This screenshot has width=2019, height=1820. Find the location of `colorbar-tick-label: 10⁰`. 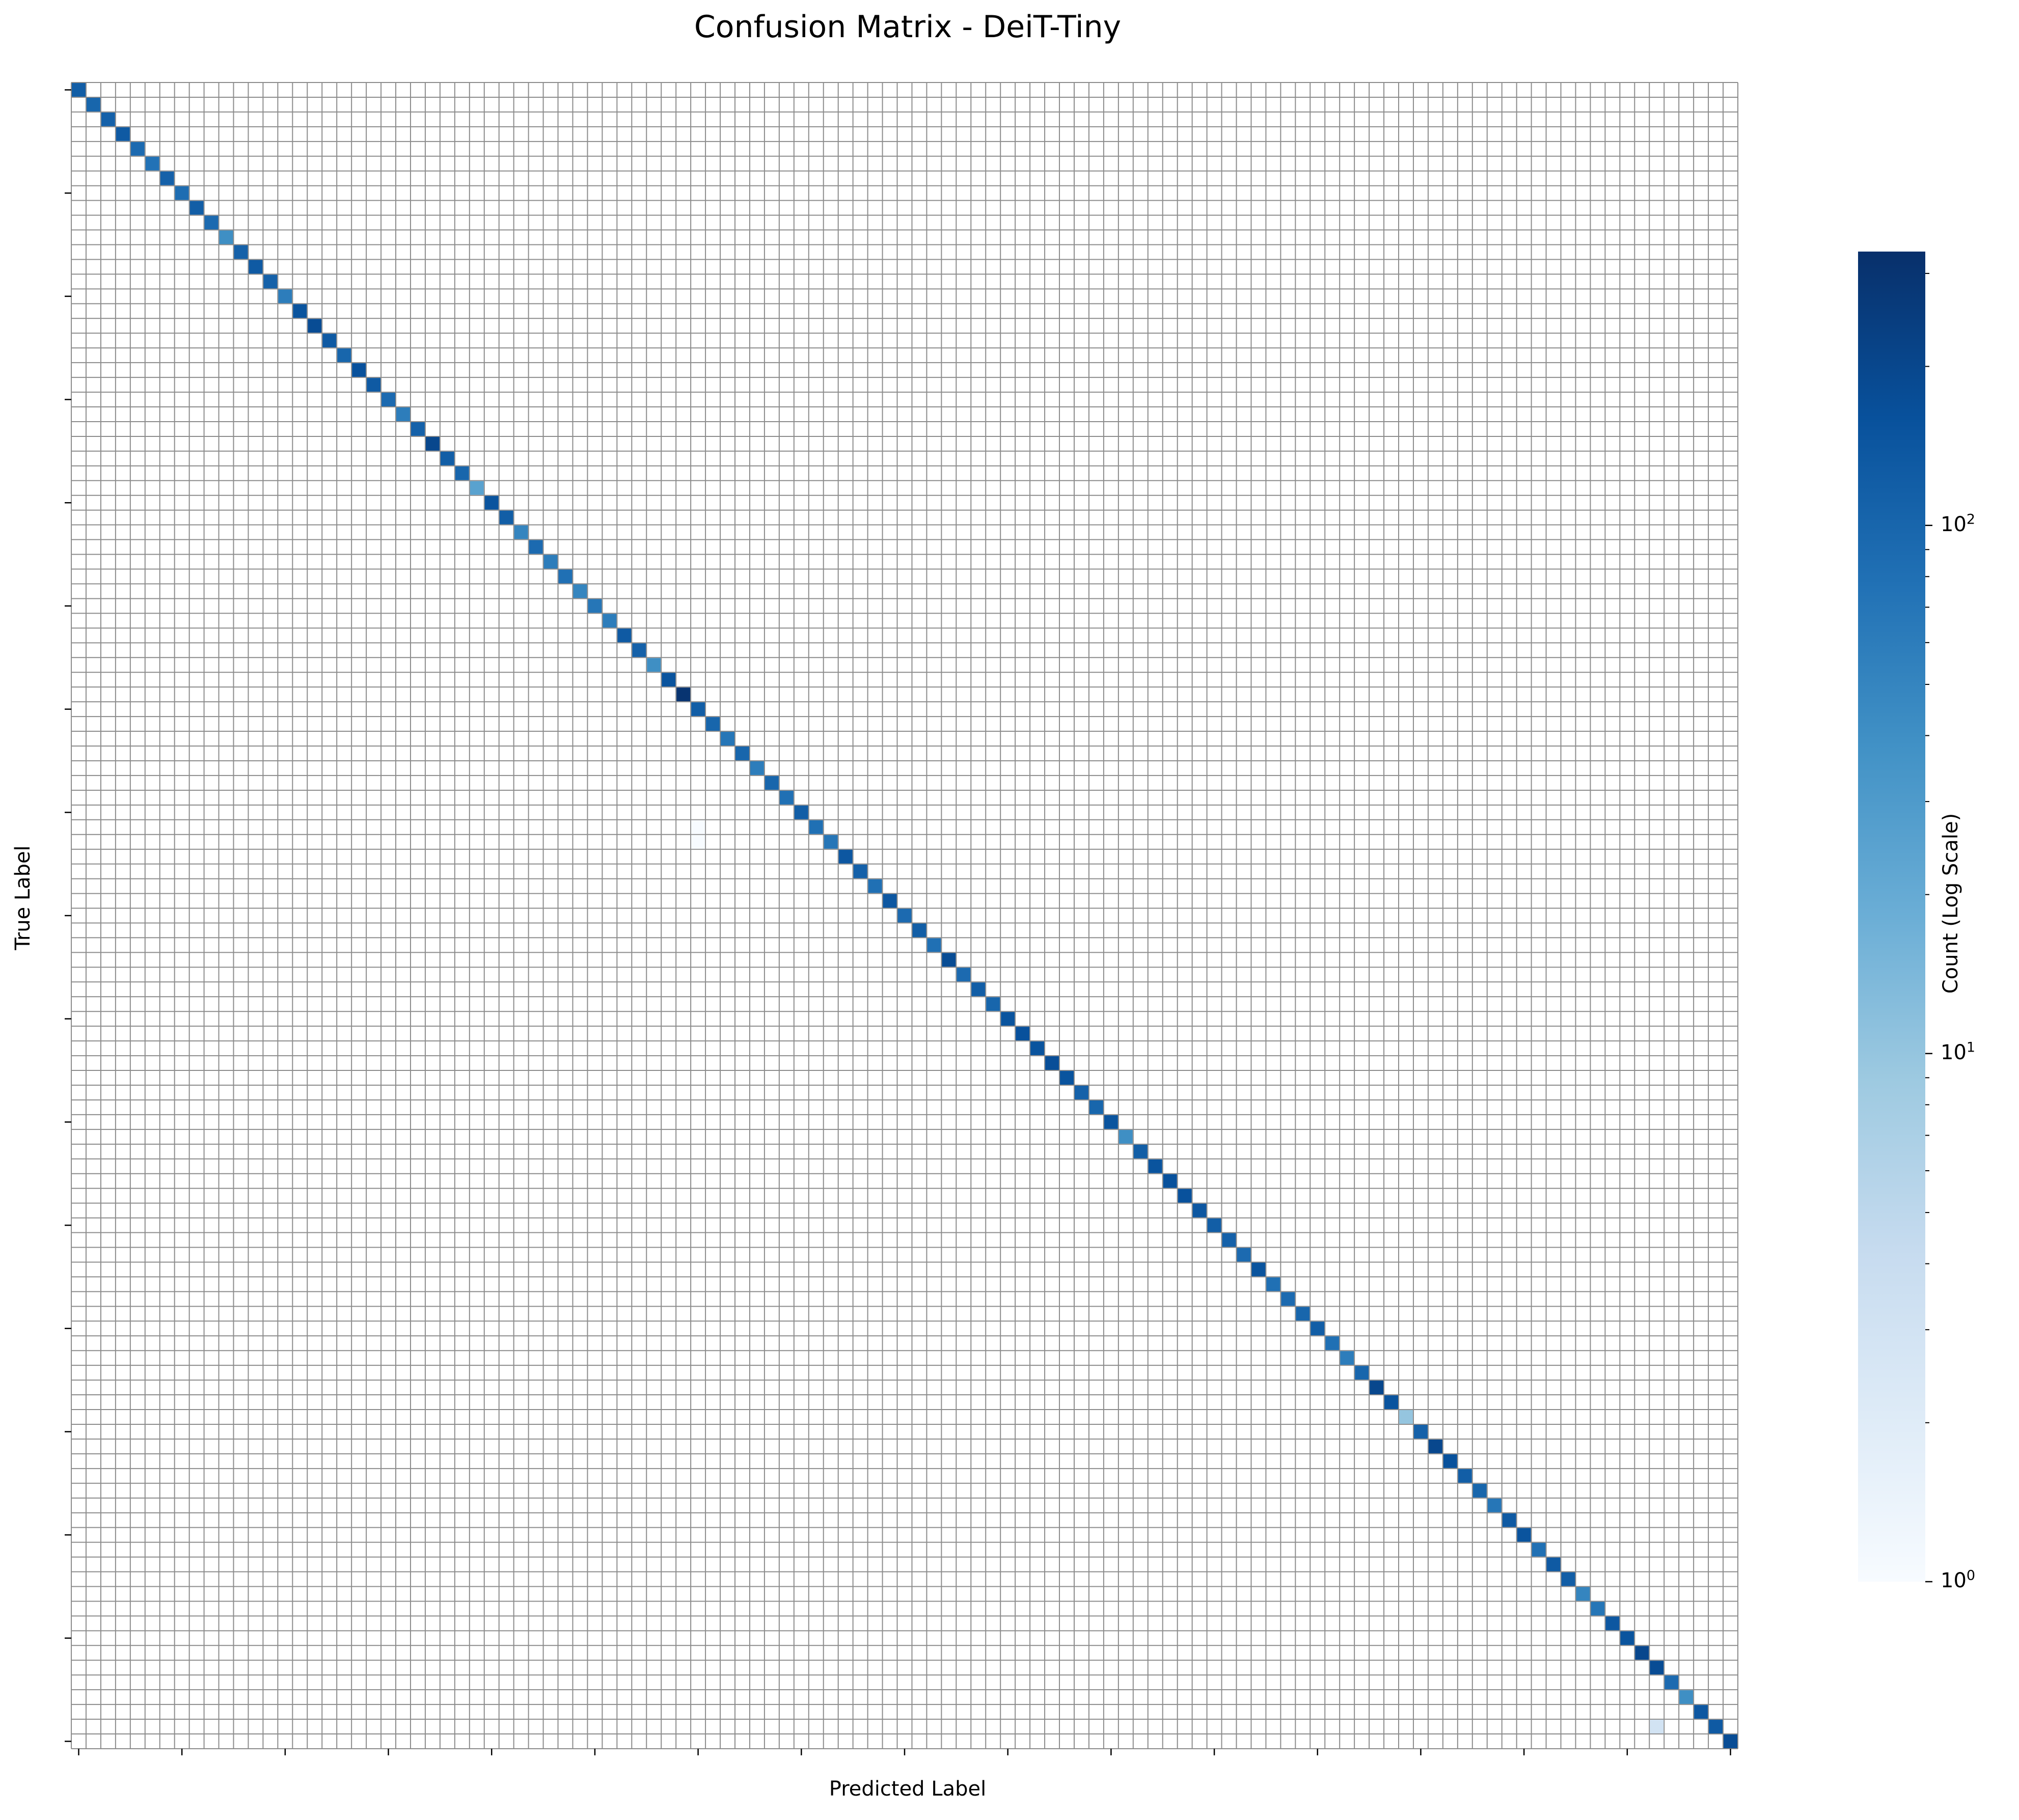

colorbar-tick-label: 10⁰ is located at coordinates (1958, 1580).